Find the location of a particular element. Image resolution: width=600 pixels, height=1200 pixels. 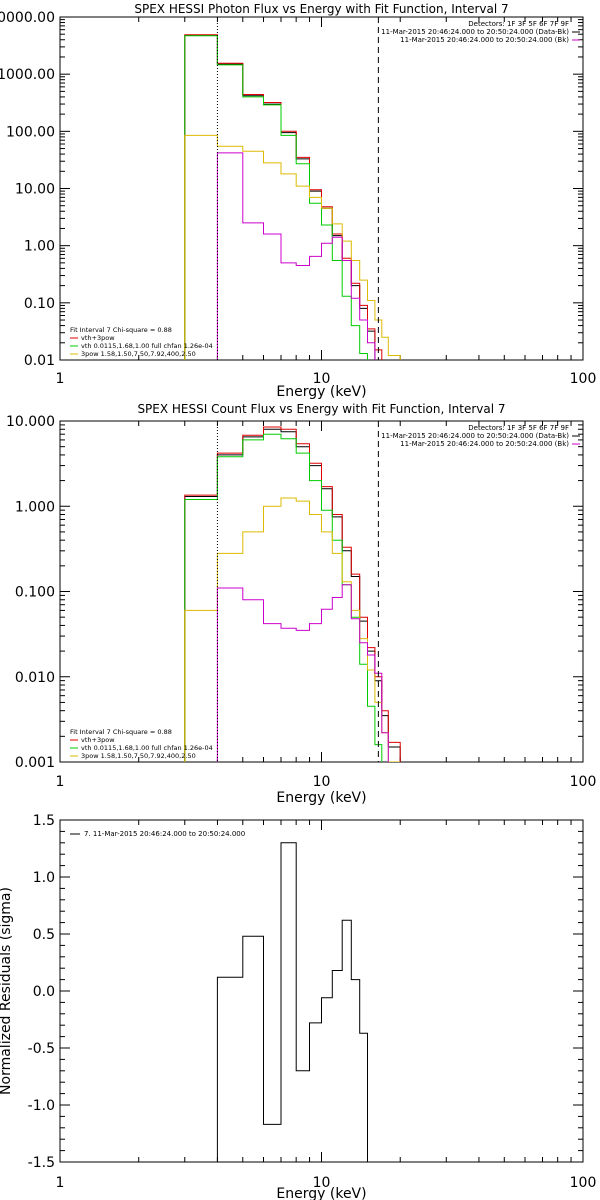

series-line-data-bk is located at coordinates (280, 197).